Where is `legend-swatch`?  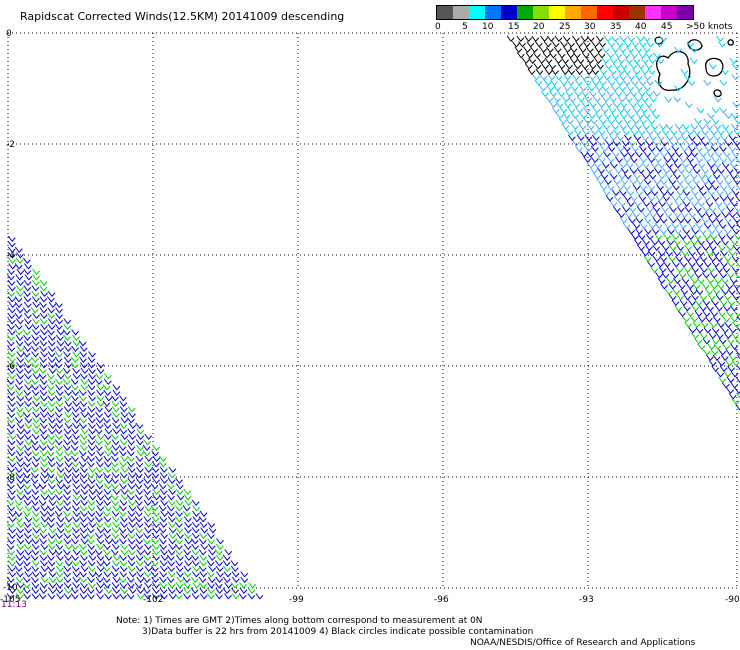 legend-swatch is located at coordinates (541, 12).